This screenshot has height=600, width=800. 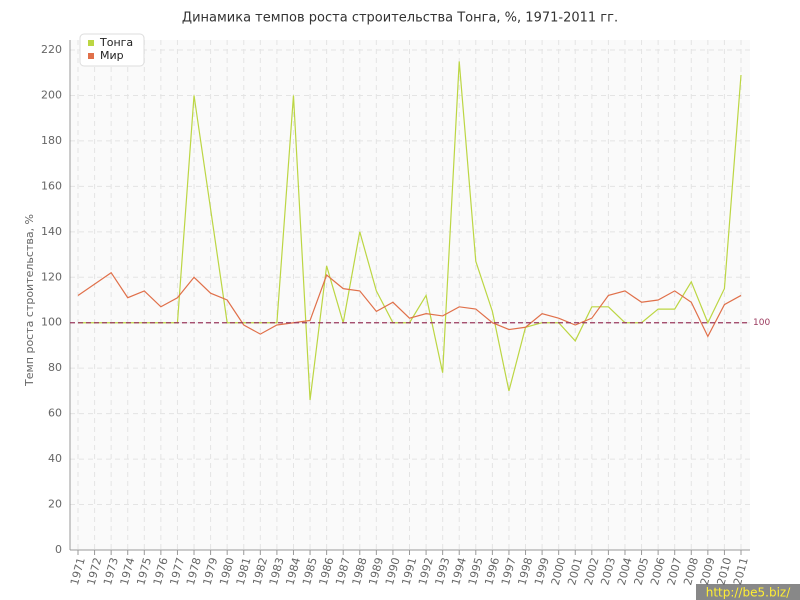 I want to click on y-tick-label: 60, so click(x=55, y=413).